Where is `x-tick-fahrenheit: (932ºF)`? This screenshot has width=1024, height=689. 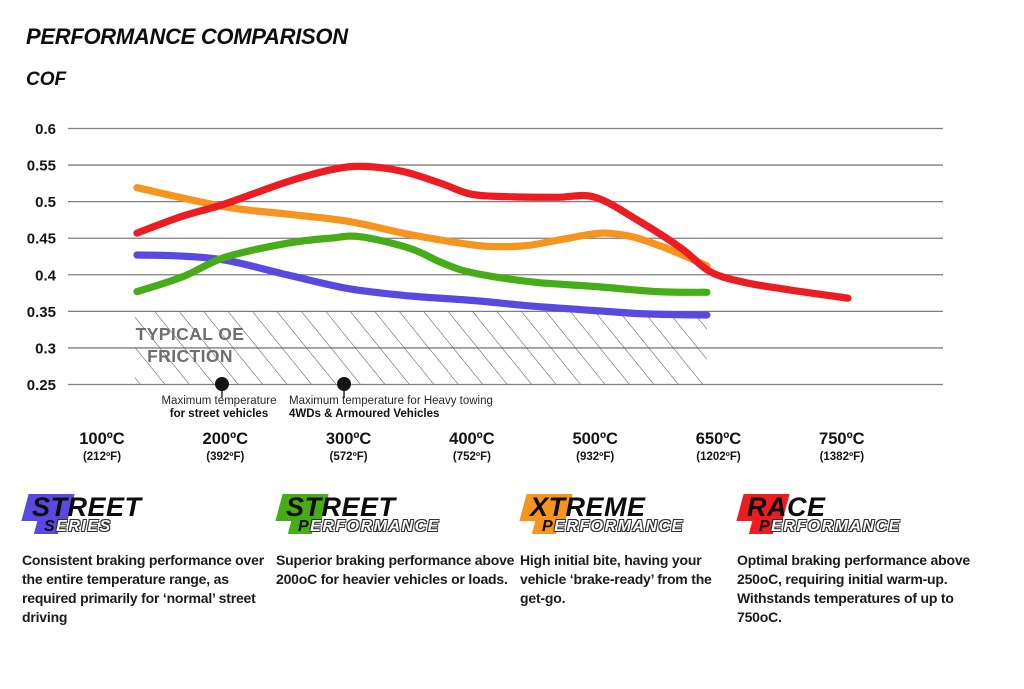 x-tick-fahrenheit: (932ºF) is located at coordinates (595, 457).